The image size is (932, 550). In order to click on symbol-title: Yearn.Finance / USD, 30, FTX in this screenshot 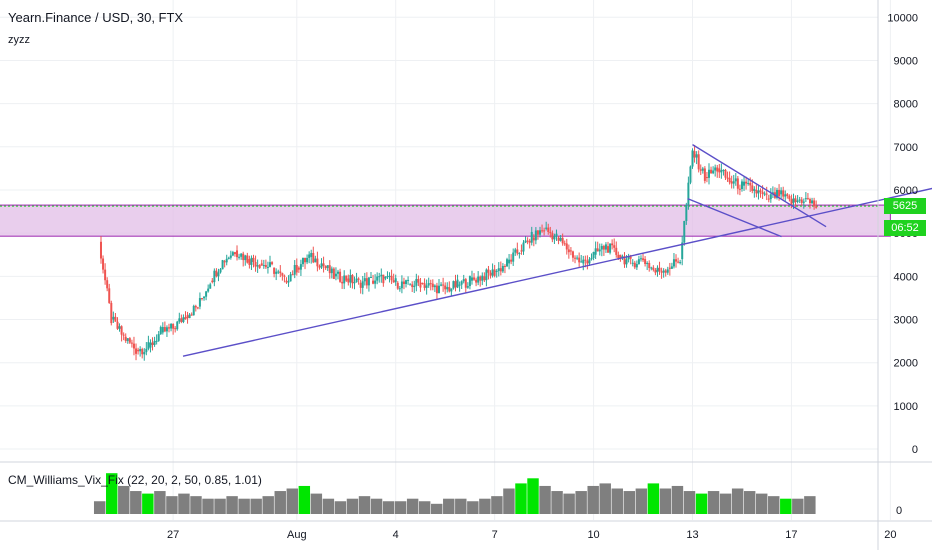, I will do `click(96, 17)`.